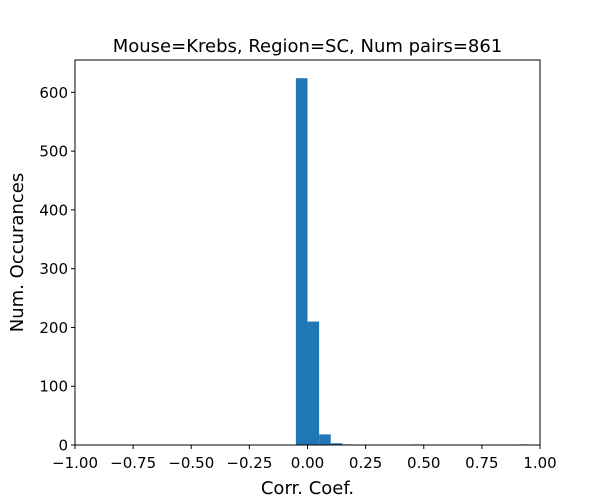  I want to click on x-axis-ticks: −1.00 −0.75 −0.50 −0.25 0.00 0.25 0.50 0.75 1.00, so click(304, 458).